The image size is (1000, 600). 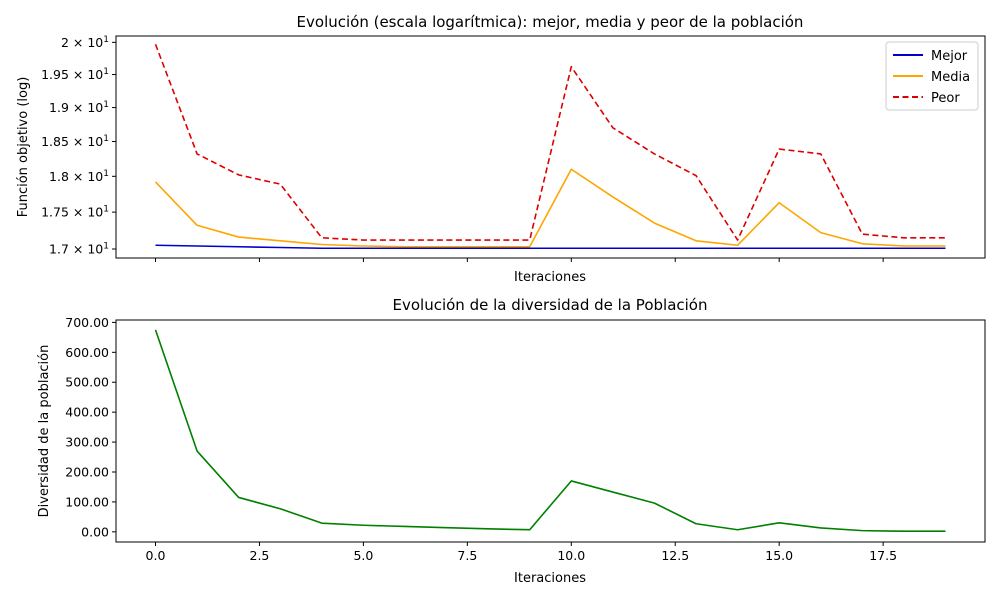 I want to click on diversity-x-axis-label: Iteraciones, so click(x=550, y=578).